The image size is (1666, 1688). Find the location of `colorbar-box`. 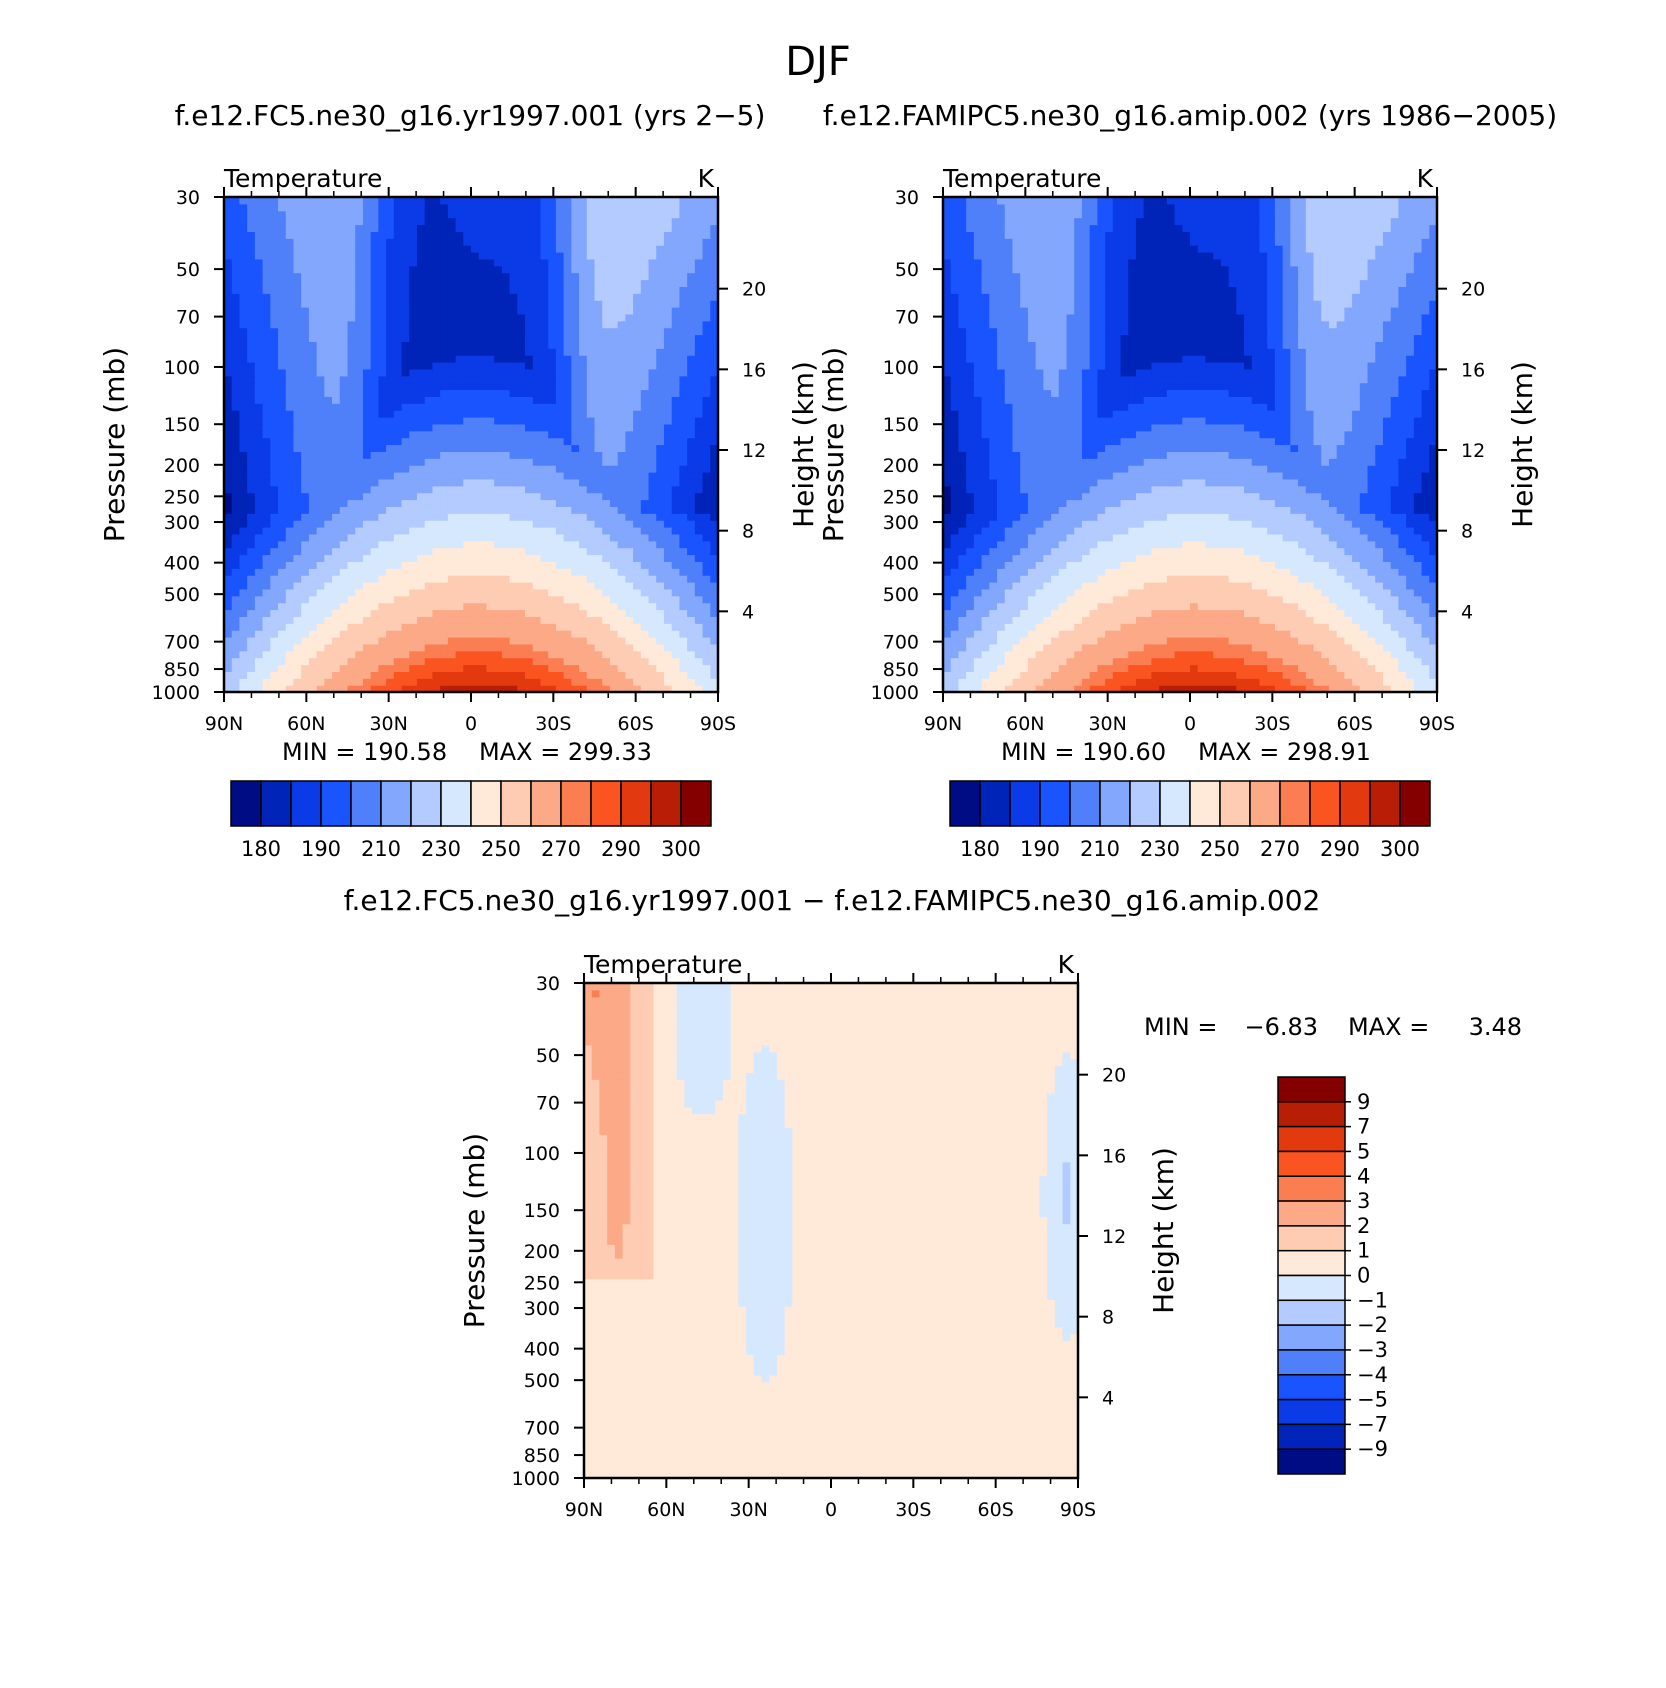

colorbar-box is located at coordinates (546, 803).